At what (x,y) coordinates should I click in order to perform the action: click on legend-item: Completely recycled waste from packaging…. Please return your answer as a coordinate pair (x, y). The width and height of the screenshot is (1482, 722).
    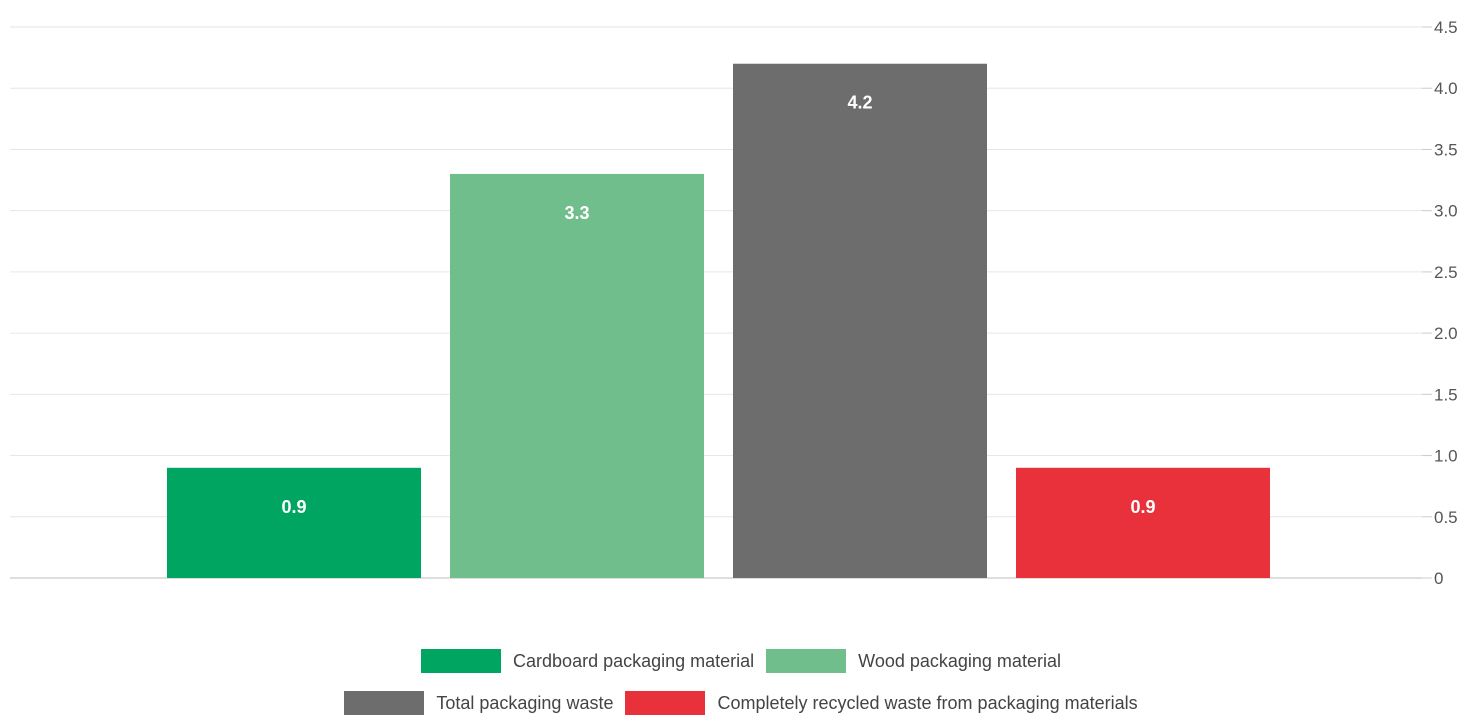
    Looking at the image, I should click on (881, 703).